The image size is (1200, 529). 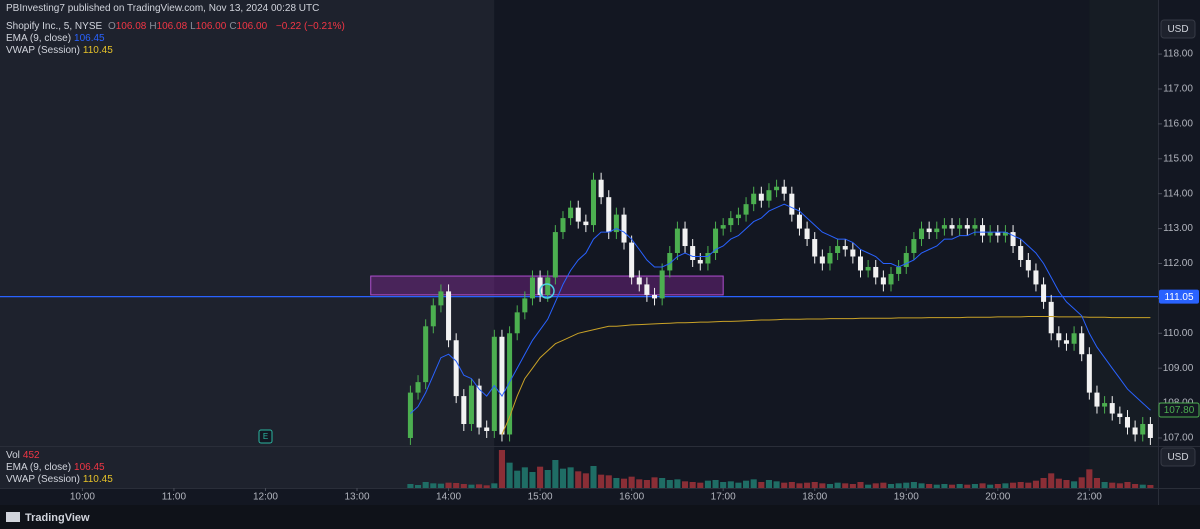 I want to click on x-tick-label: 20:00, so click(x=997, y=497).